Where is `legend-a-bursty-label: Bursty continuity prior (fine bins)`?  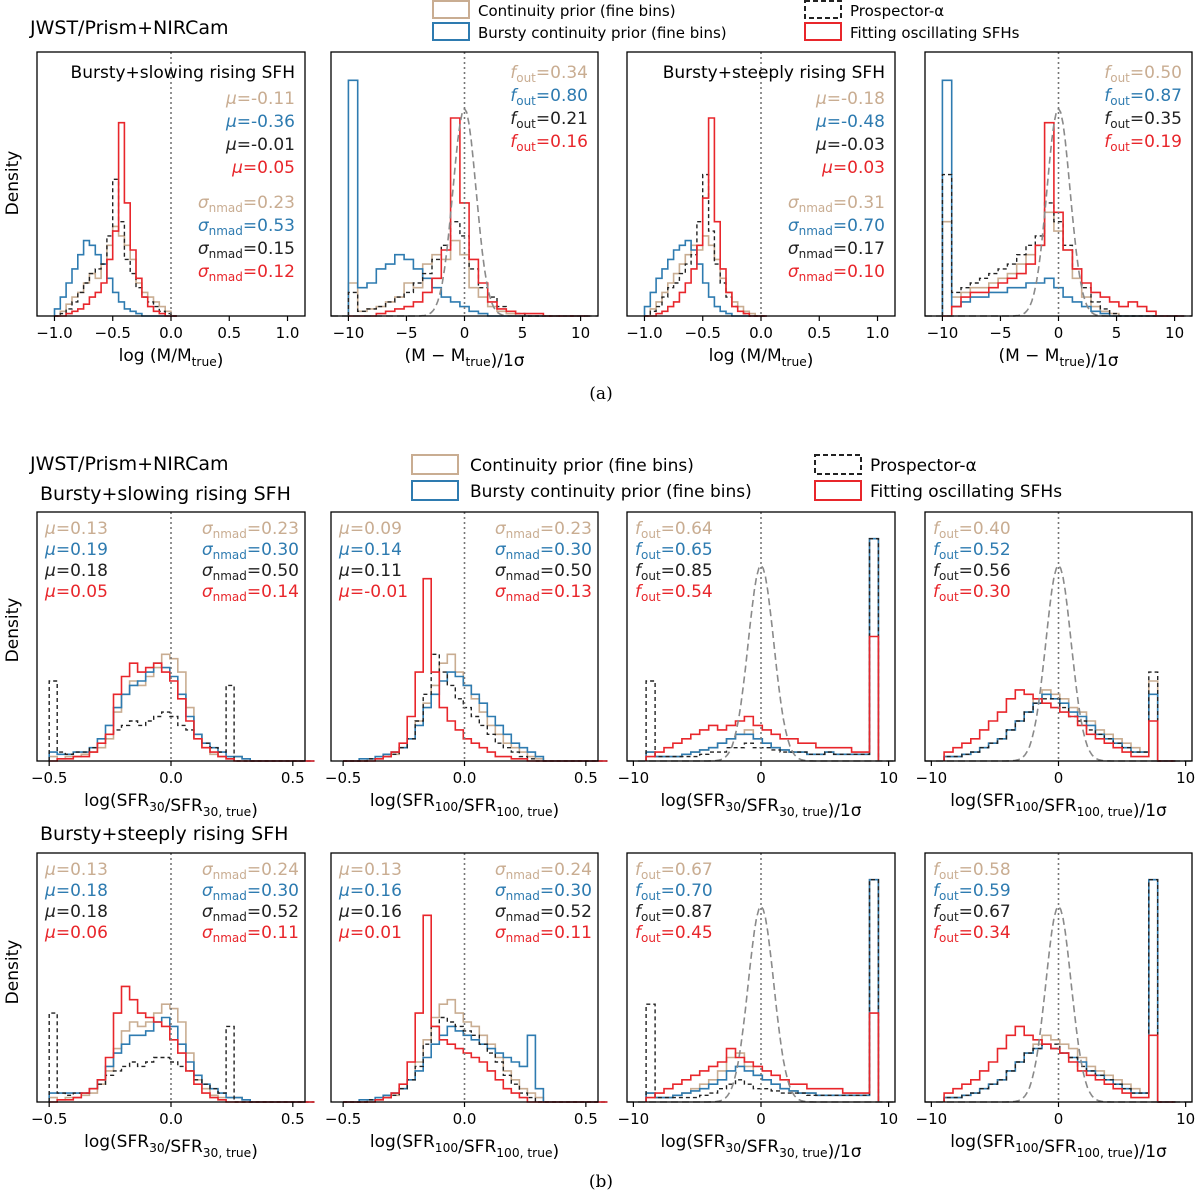
legend-a-bursty-label: Bursty continuity prior (fine bins) is located at coordinates (602, 33).